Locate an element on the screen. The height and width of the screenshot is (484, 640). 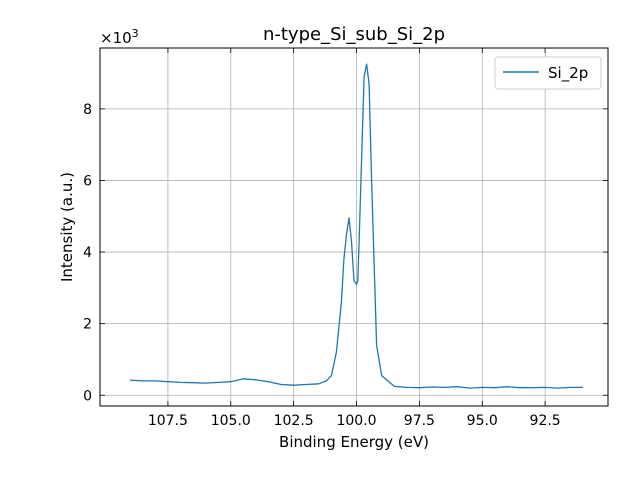
y-tick-label: 0 is located at coordinates (87, 396).